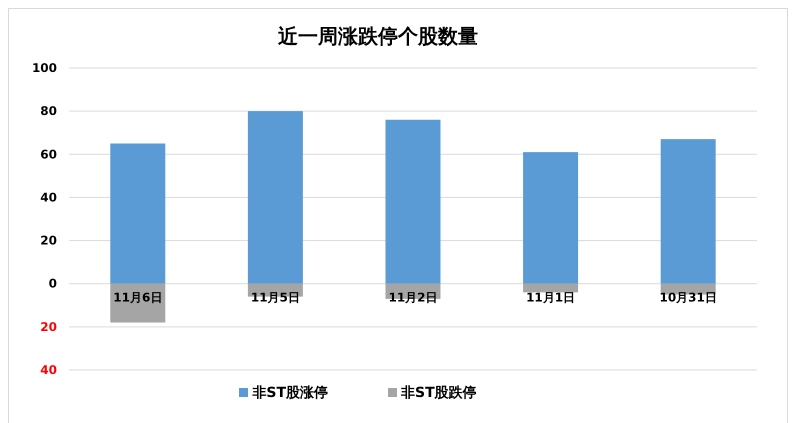 This screenshot has width=796, height=423. I want to click on x-tick-label: 10月31日, so click(688, 297).